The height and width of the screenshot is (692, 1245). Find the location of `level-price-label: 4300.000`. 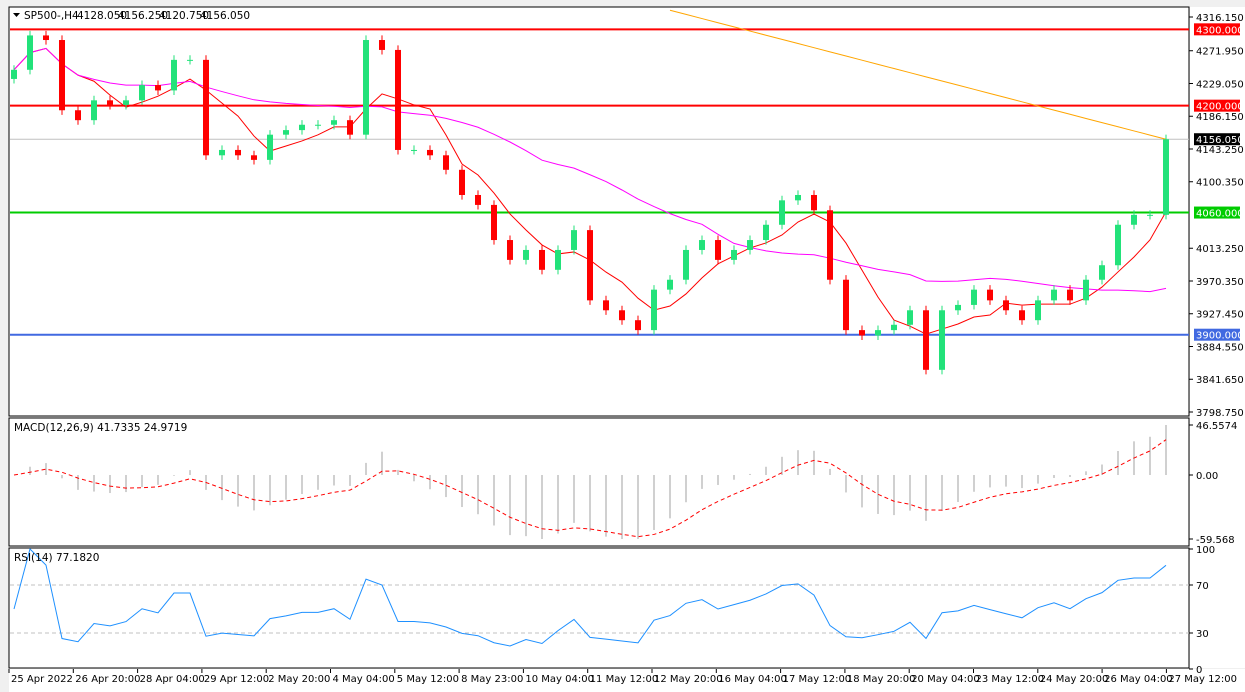

level-price-label: 4300.000 is located at coordinates (1220, 30).